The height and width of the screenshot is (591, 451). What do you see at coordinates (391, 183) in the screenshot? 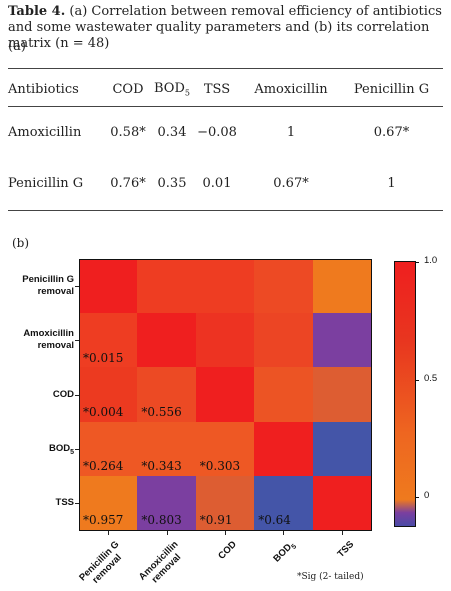
I see `table-cell: 1` at bounding box center [391, 183].